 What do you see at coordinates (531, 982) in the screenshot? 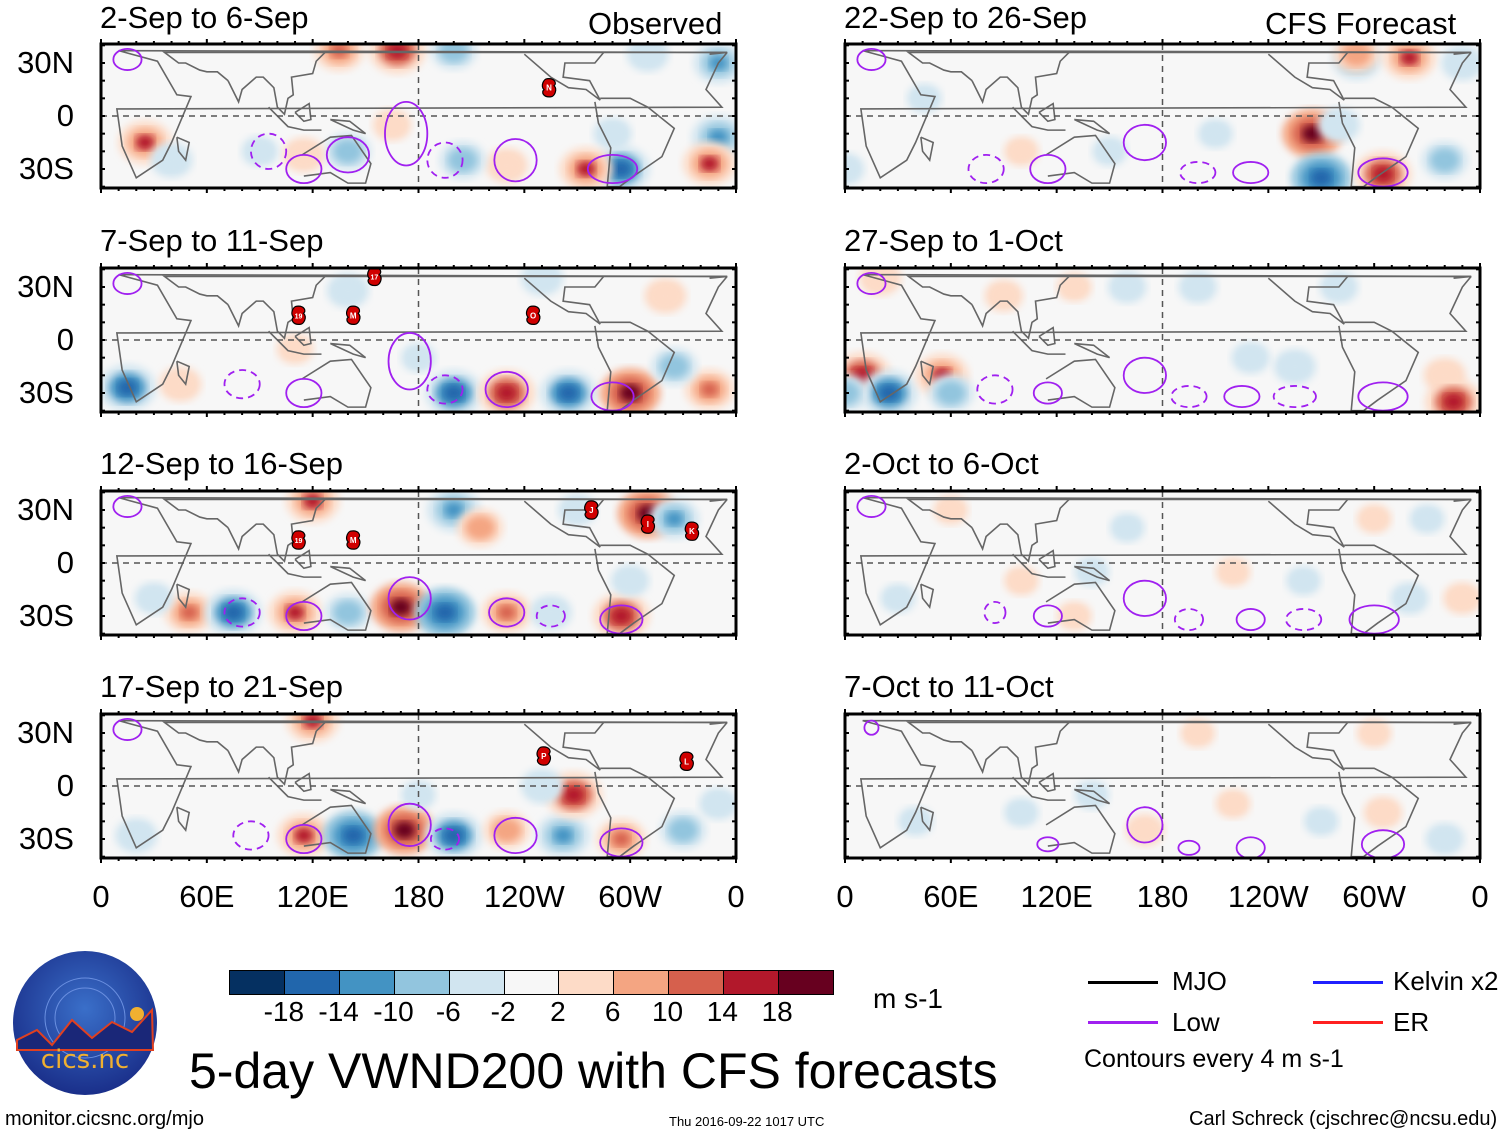
I see `colorbar` at bounding box center [531, 982].